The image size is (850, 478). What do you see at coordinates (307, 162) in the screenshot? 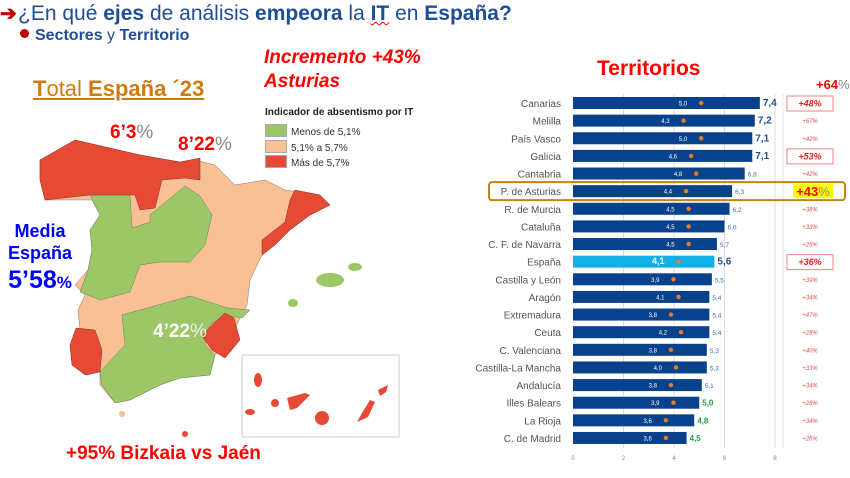
I see `legend-item: Más de 5,7%` at bounding box center [307, 162].